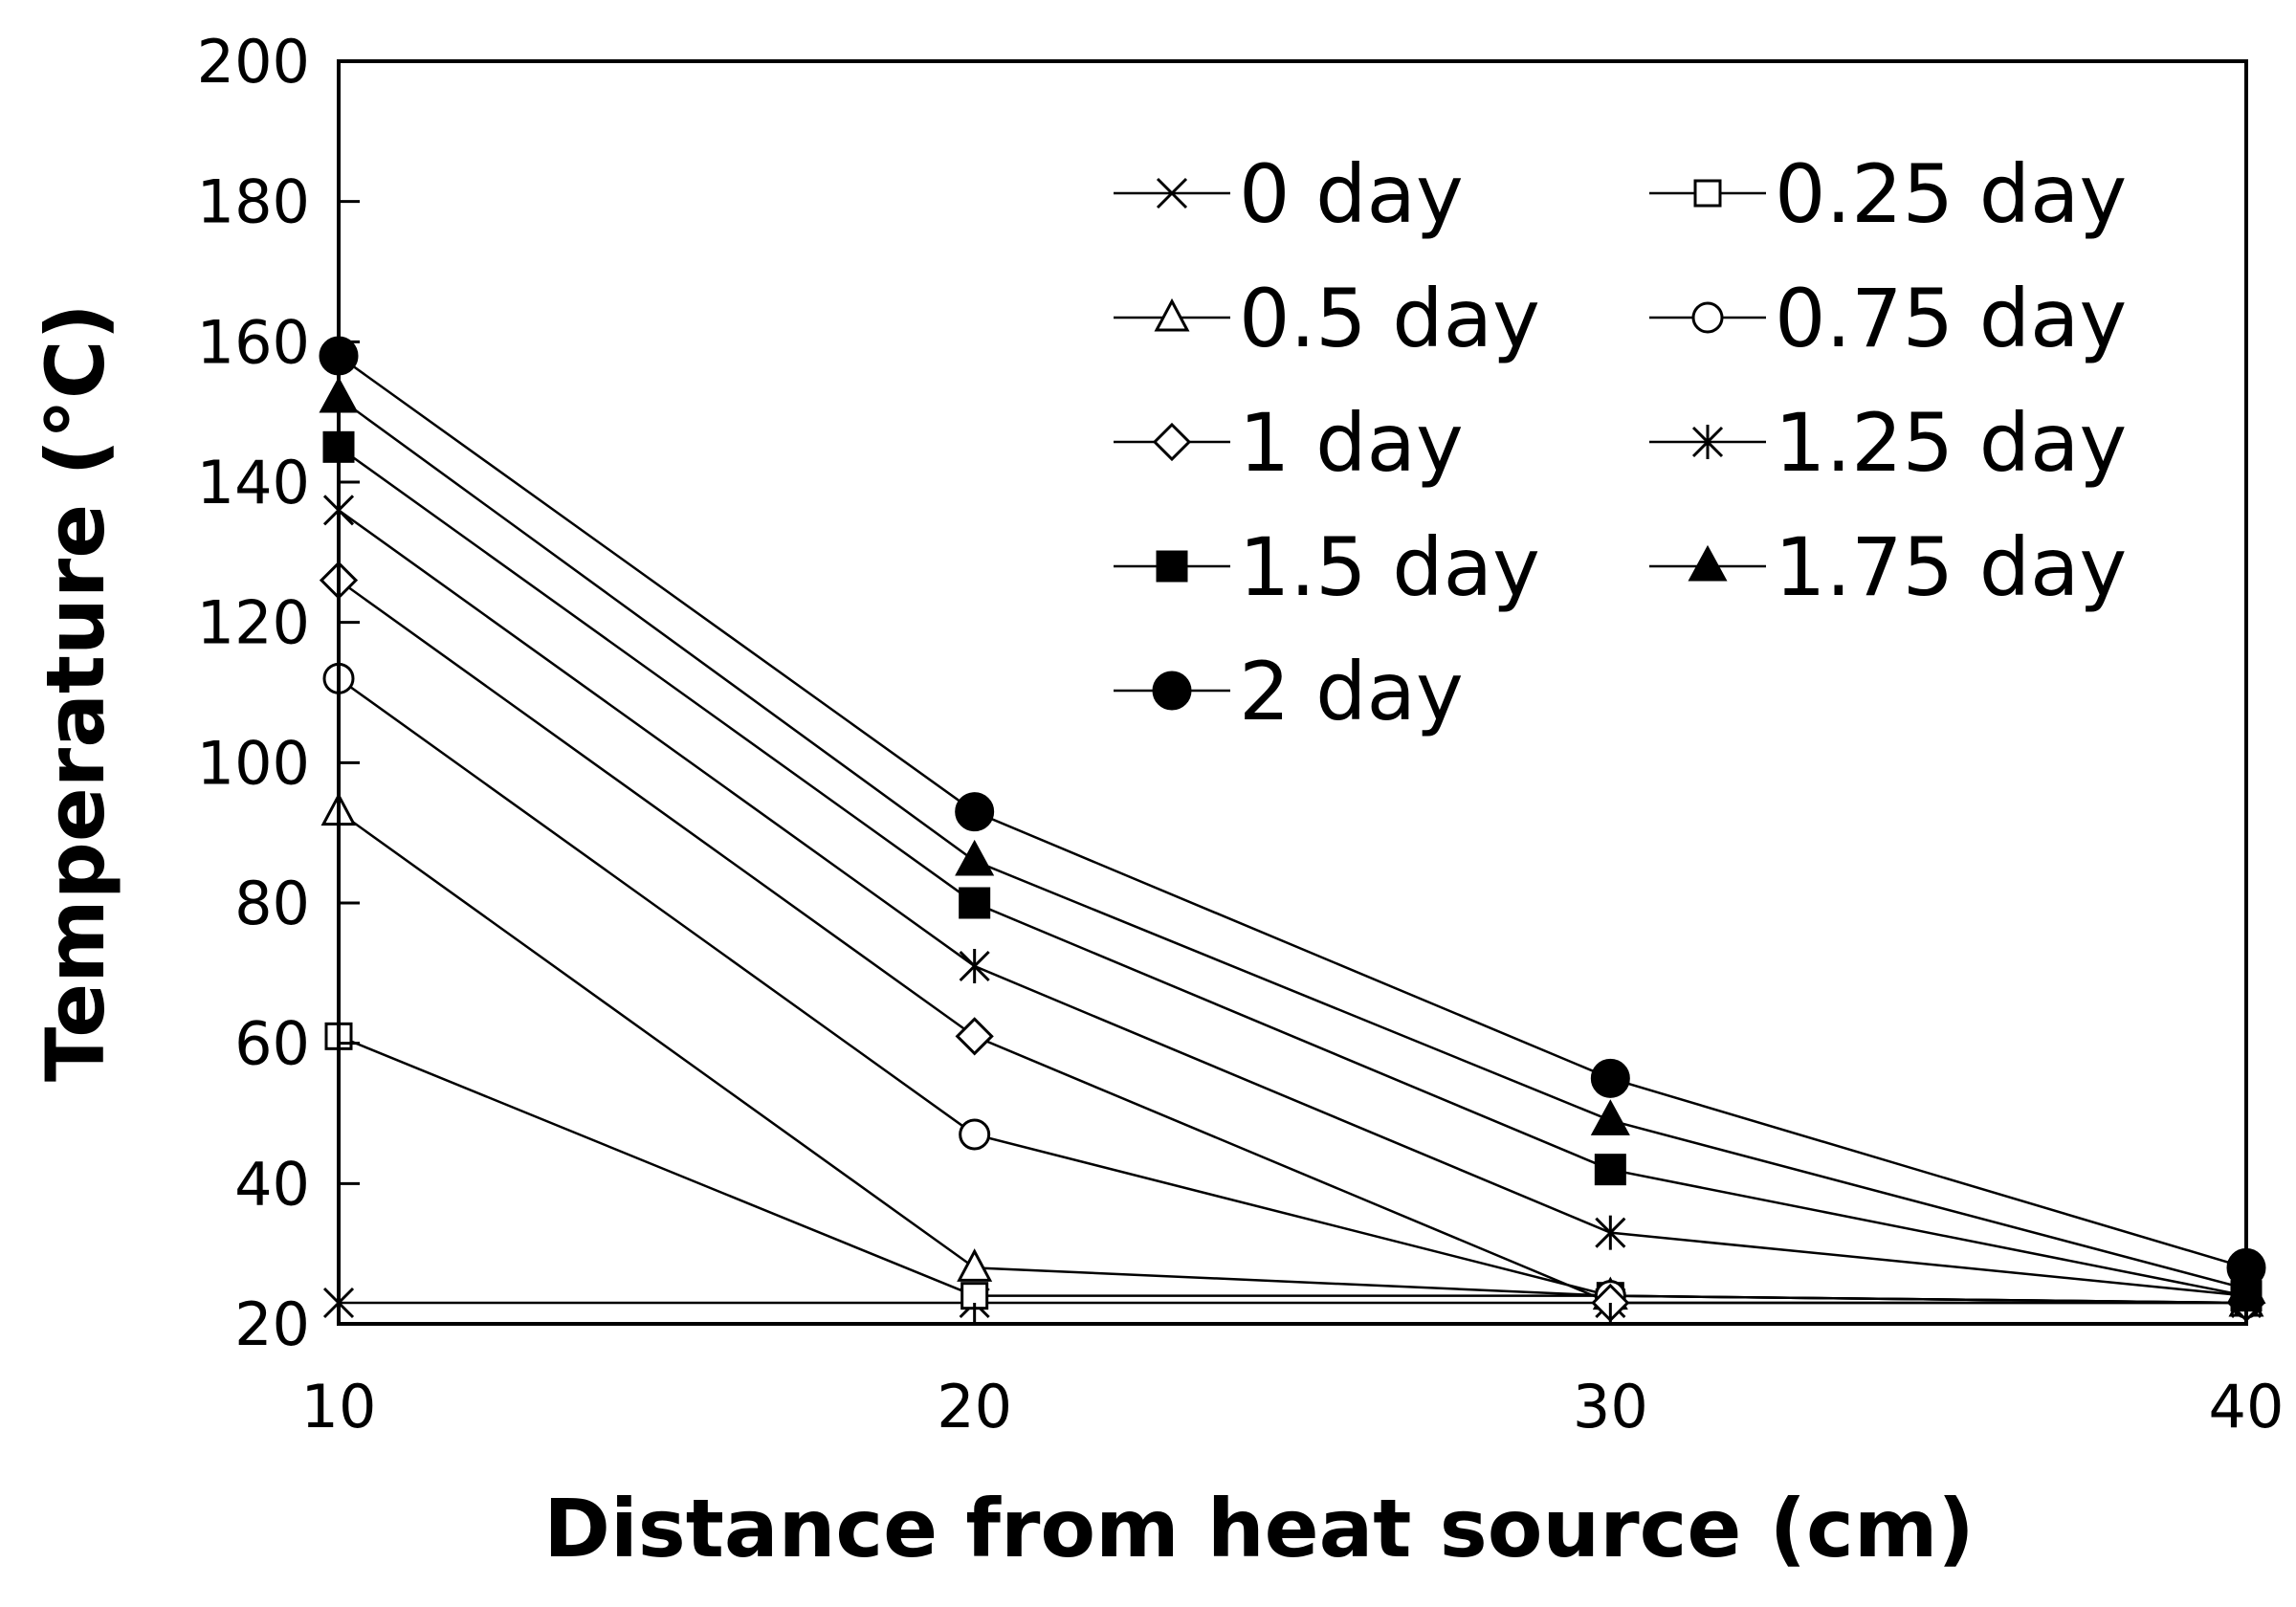 The height and width of the screenshot is (1607, 2296). I want to click on y-tick-label: 100, so click(253, 763).